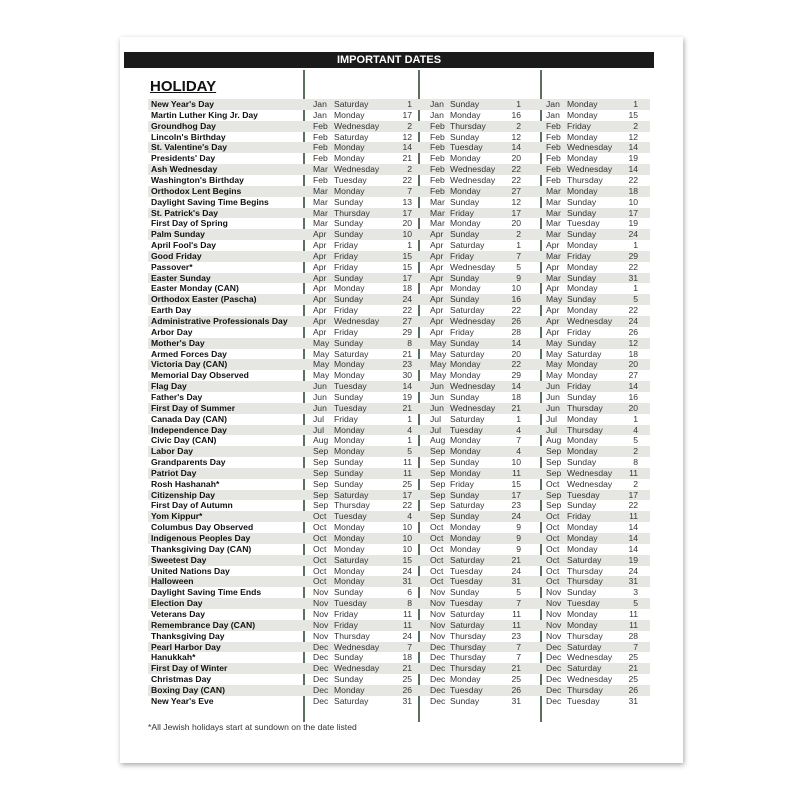 This screenshot has height=800, width=800. What do you see at coordinates (518, 603) in the screenshot?
I see `day-number: 7` at bounding box center [518, 603].